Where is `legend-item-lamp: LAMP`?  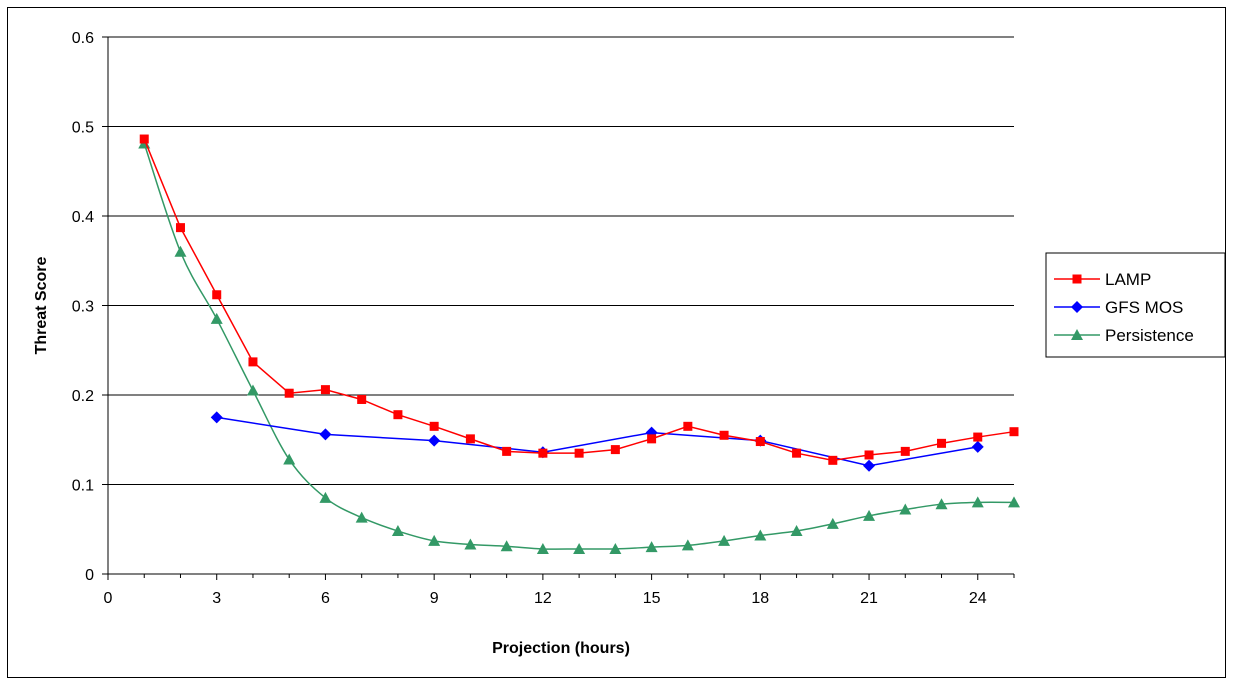
legend-item-lamp: LAMP is located at coordinates (1102, 279).